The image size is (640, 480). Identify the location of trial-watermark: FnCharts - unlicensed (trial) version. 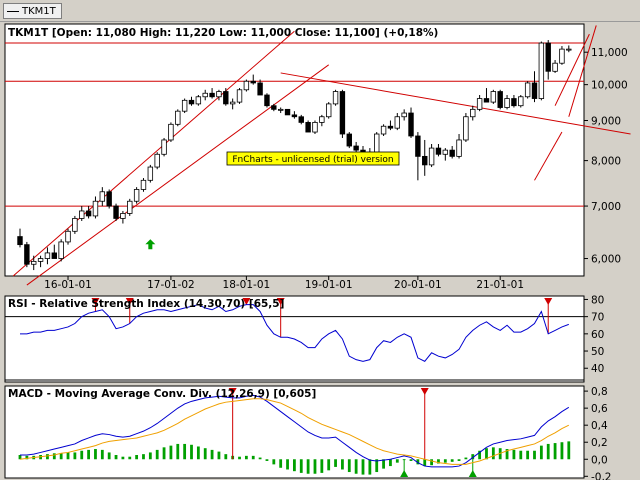
(313, 158).